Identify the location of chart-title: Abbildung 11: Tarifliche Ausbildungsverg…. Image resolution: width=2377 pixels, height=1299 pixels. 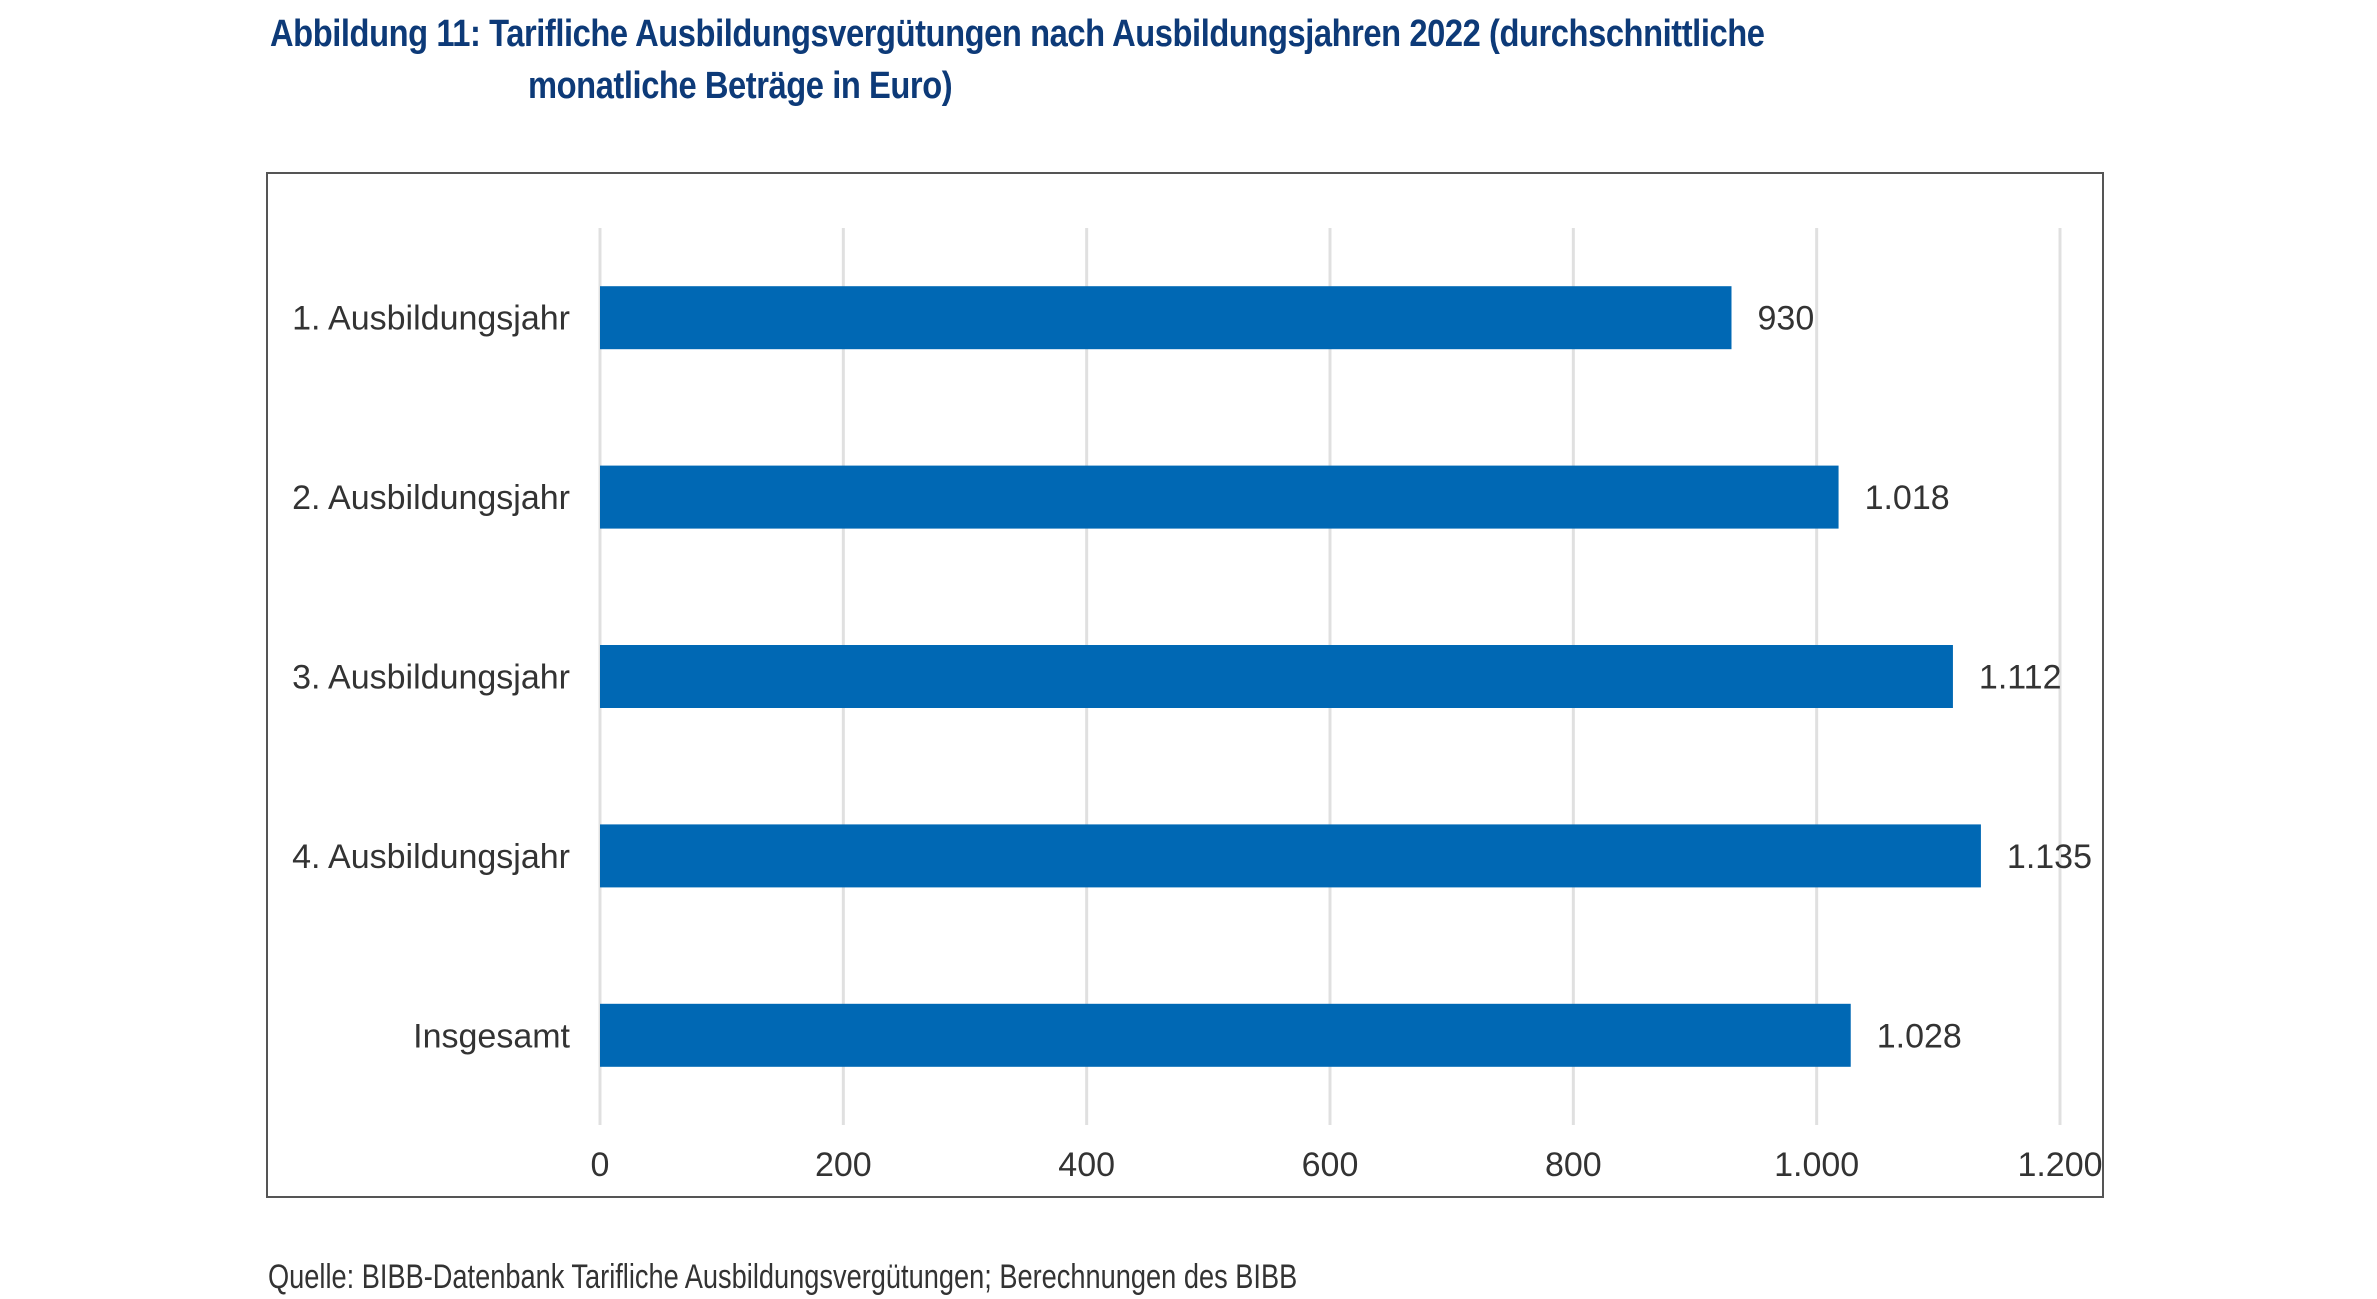
(1017, 60).